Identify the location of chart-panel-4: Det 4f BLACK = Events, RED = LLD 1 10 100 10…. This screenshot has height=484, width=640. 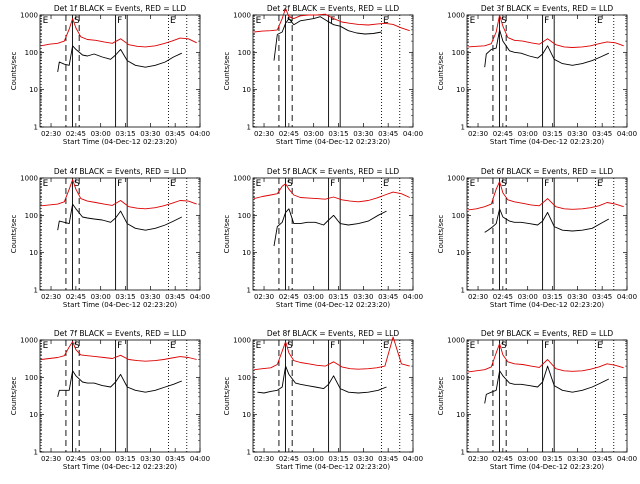
(110, 238).